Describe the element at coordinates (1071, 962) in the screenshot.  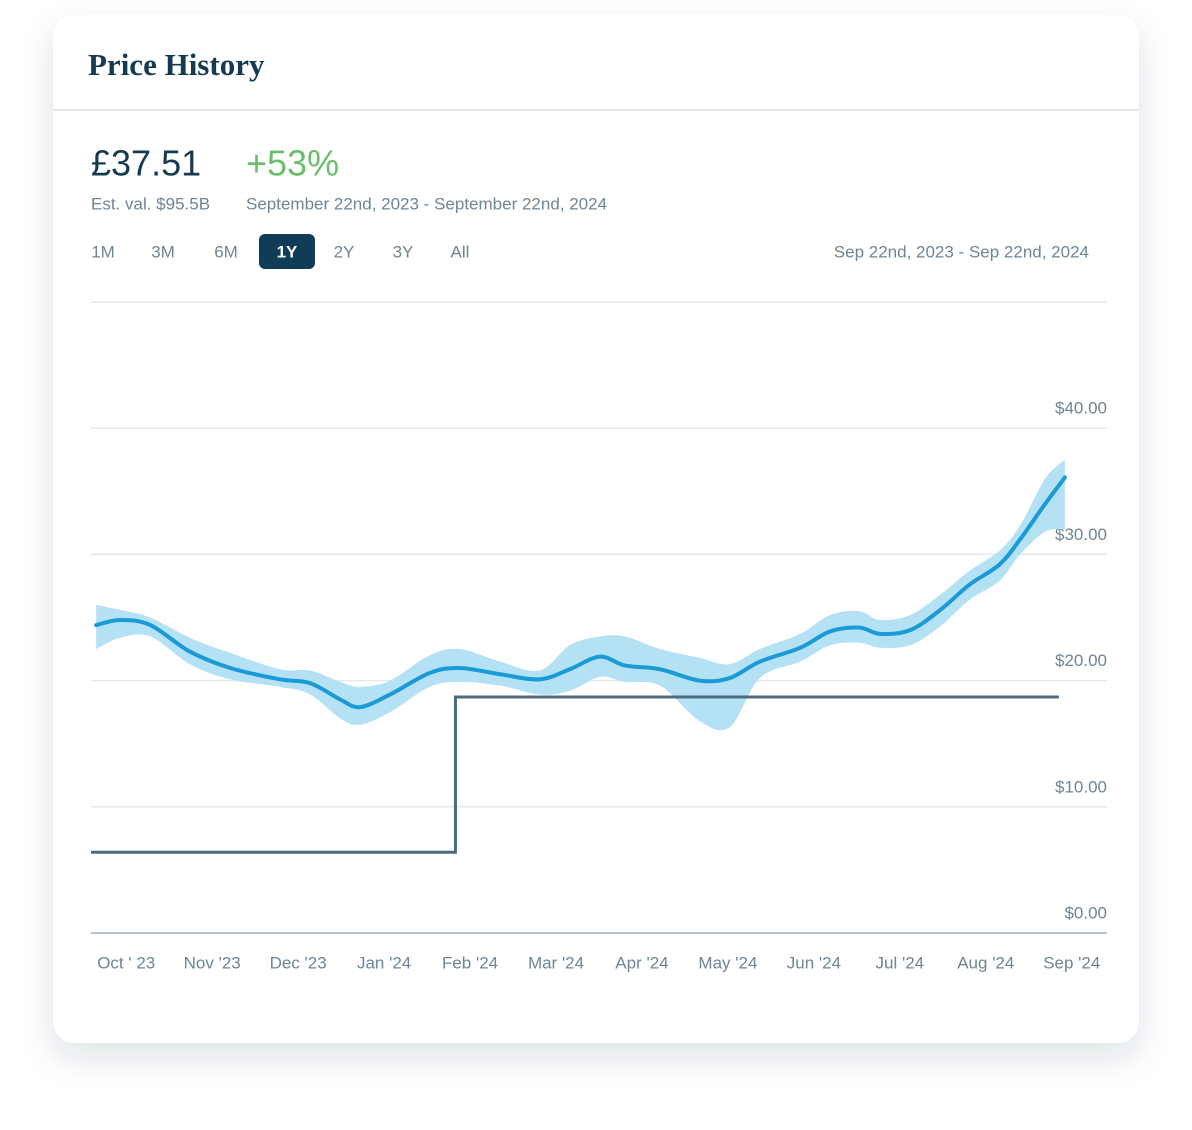
I see `x-tick-label: Sep '24` at that location.